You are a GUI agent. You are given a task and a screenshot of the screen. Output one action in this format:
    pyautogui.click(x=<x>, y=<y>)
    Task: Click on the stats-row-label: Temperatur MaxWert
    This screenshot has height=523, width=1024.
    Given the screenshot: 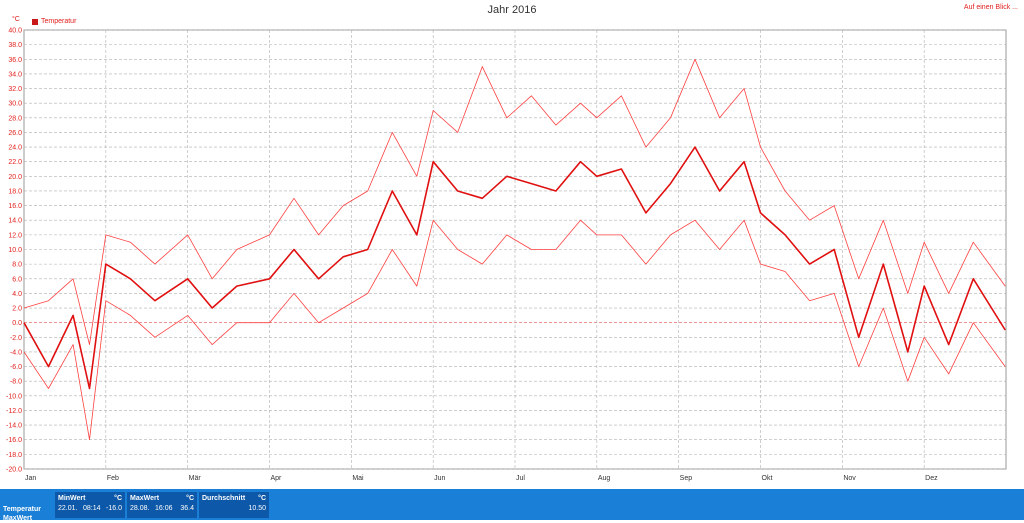 What is the action you would take?
    pyautogui.click(x=22, y=514)
    